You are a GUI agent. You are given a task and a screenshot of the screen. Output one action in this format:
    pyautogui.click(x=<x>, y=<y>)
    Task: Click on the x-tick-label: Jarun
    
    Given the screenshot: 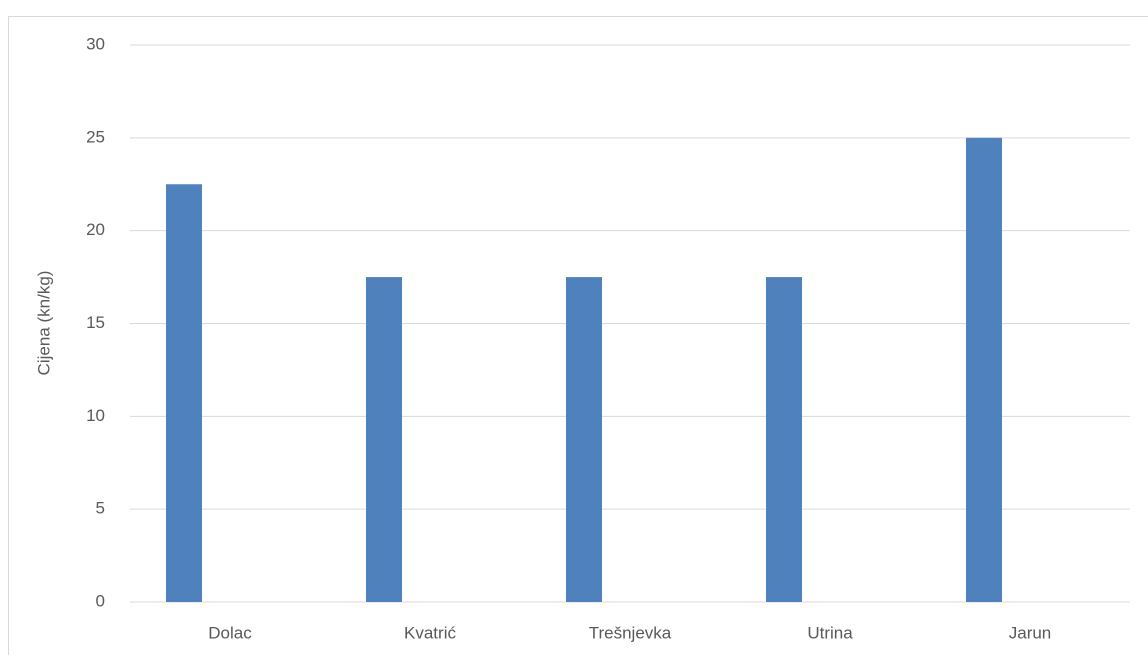 What is the action you would take?
    pyautogui.click(x=1030, y=632)
    